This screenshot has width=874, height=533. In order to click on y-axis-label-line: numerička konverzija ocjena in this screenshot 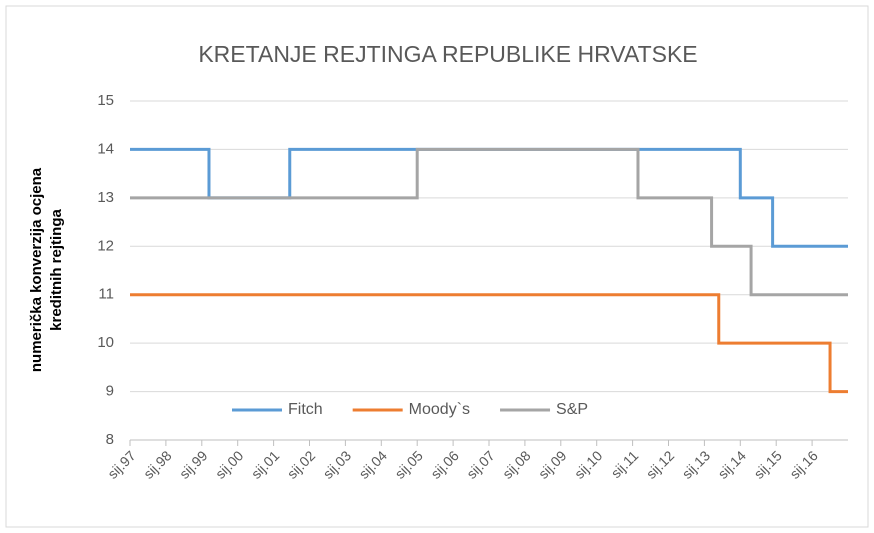, I will do `click(36, 269)`.